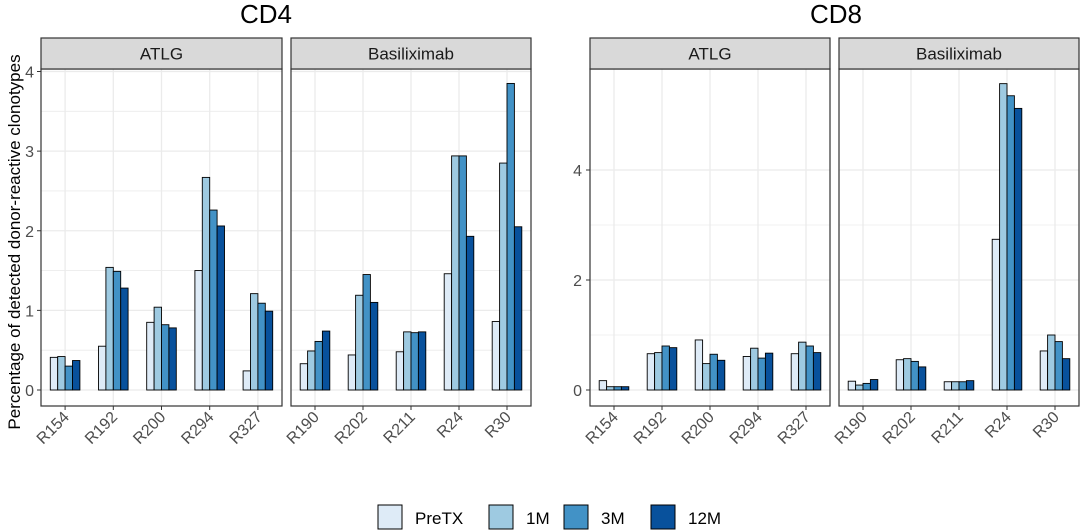 Image resolution: width=1080 pixels, height=531 pixels. What do you see at coordinates (948, 386) in the screenshot?
I see `bar-r211-pretx` at bounding box center [948, 386].